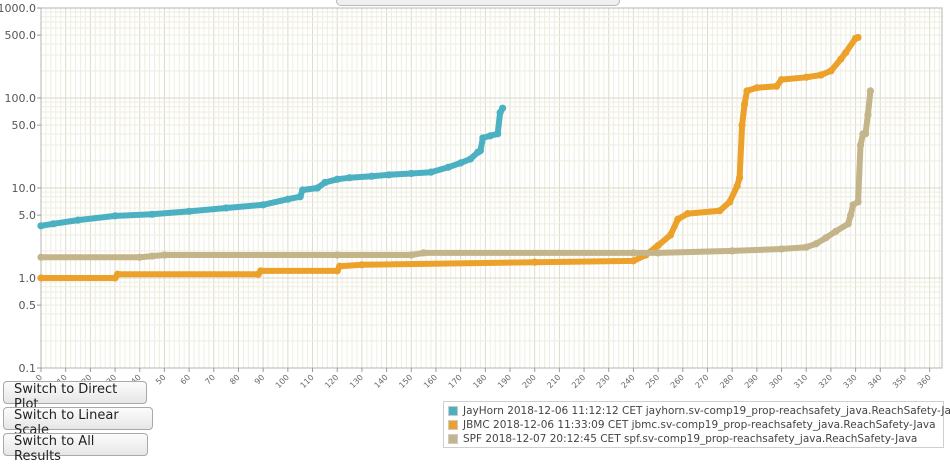  I want to click on x-tick-label: 180, so click(479, 381).